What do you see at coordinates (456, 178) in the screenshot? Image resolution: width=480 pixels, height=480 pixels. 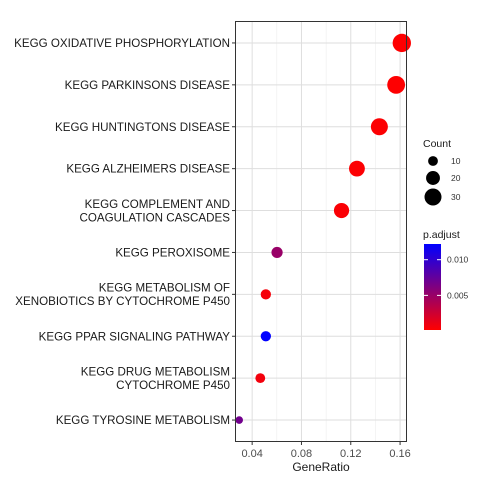 I see `size-legend-label: 20` at bounding box center [456, 178].